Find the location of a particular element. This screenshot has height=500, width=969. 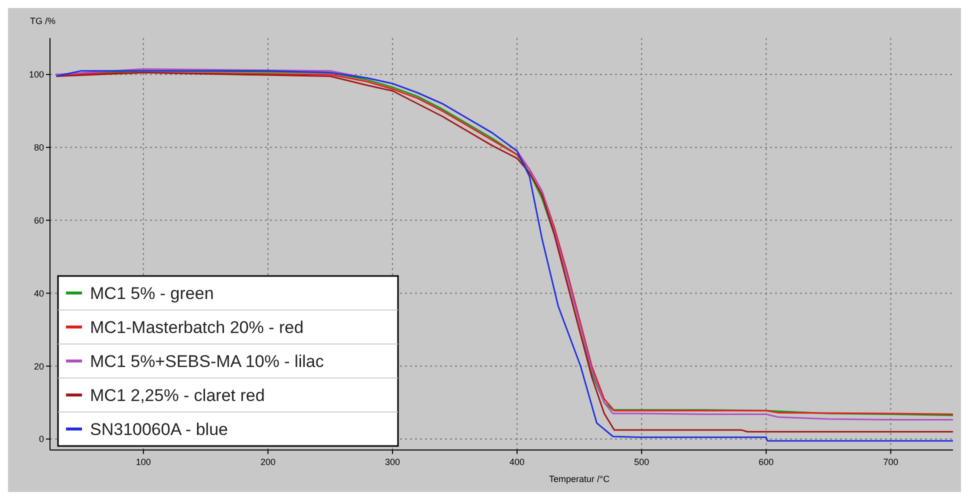

x-tick-label: 700 is located at coordinates (890, 462).